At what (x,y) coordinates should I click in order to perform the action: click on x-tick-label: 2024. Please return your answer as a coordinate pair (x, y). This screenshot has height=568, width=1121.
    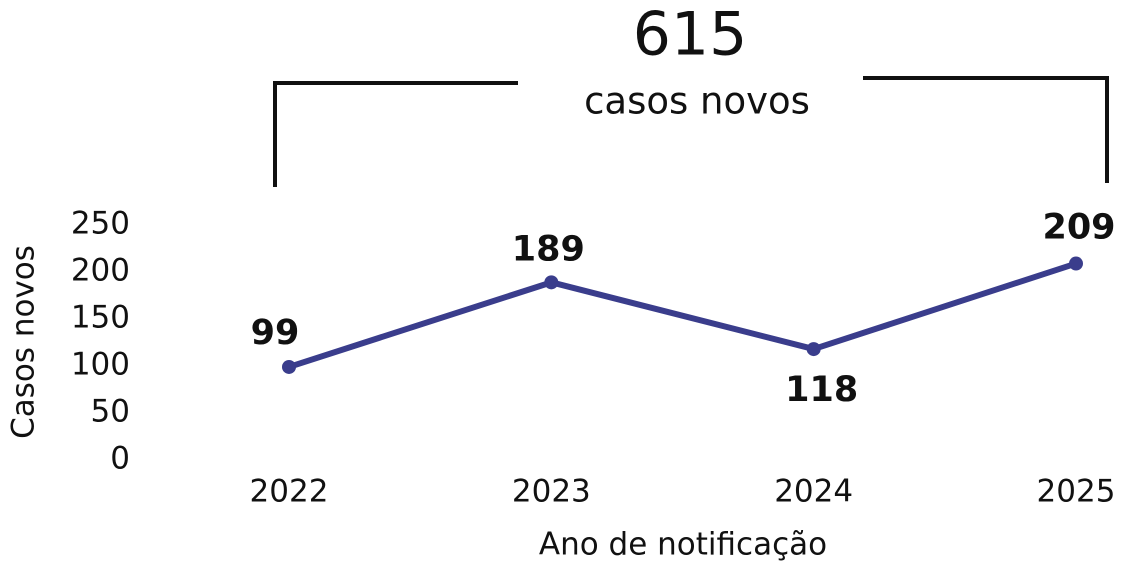
    Looking at the image, I should click on (813, 492).